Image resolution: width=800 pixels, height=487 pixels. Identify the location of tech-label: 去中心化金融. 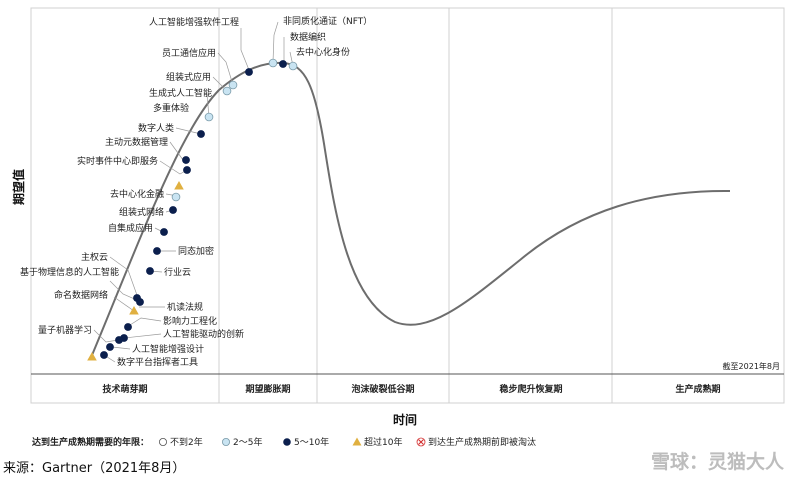
(137, 194).